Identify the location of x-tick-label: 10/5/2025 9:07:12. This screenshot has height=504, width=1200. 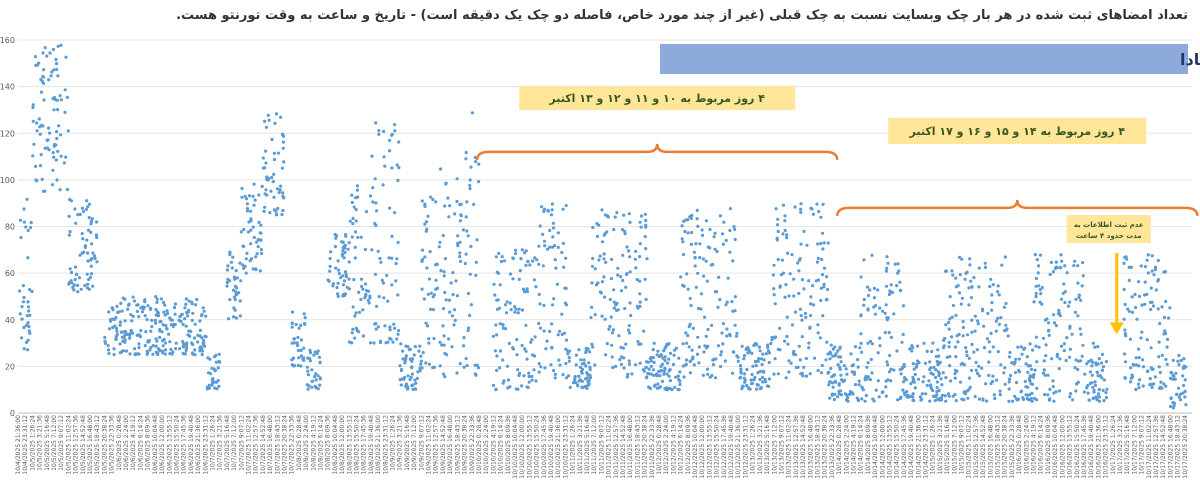
(61, 443).